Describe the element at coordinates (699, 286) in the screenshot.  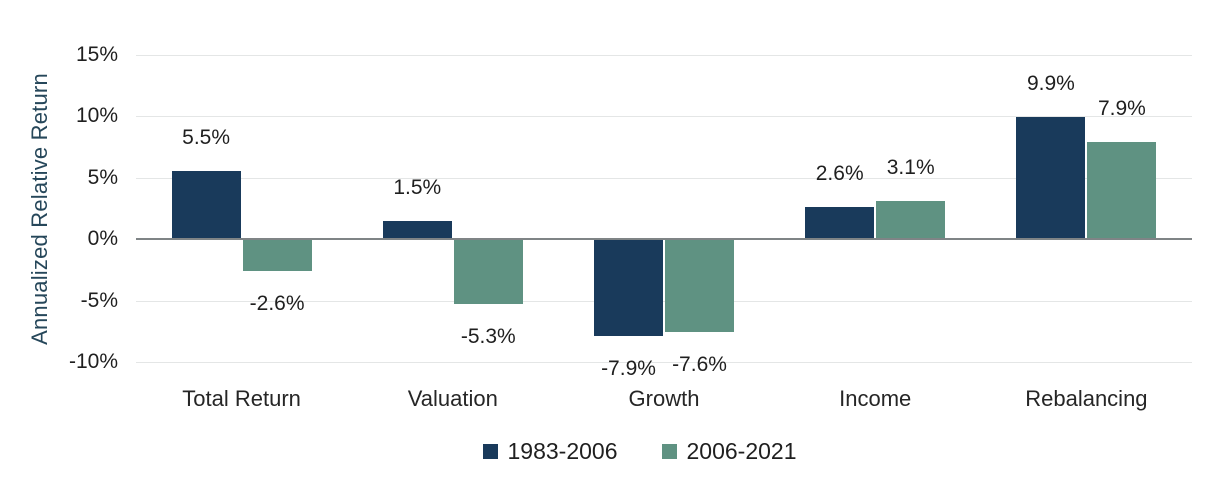
I see `bar-2006-2021-growth` at that location.